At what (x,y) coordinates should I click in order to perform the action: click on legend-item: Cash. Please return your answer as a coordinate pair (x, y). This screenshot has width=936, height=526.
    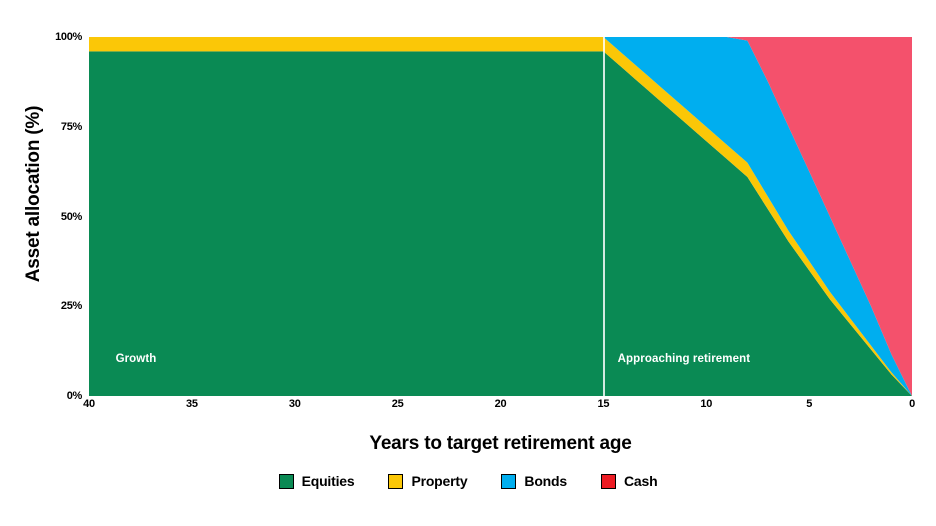
    Looking at the image, I should click on (629, 481).